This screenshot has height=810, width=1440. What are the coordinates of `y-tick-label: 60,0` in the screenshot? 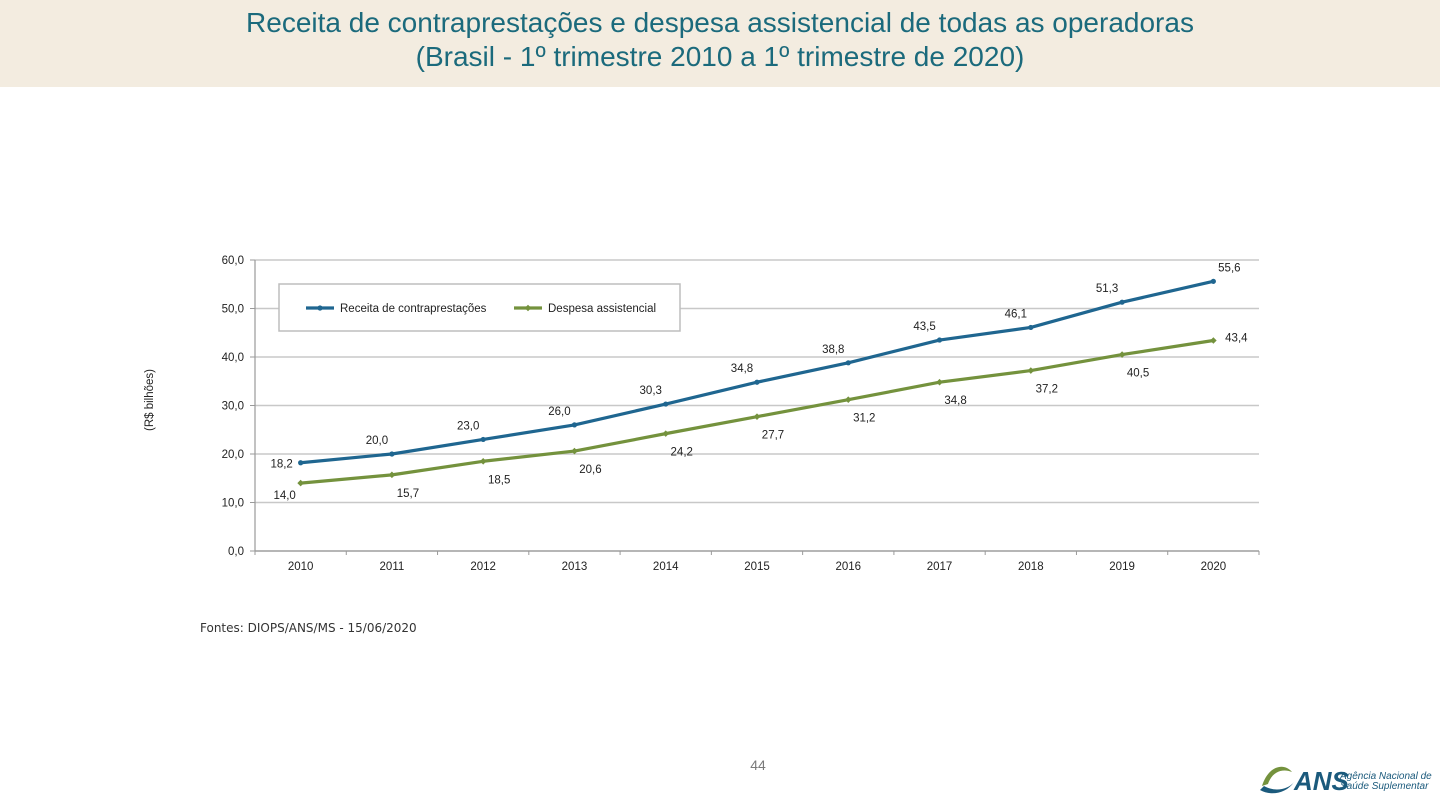 It's located at (233, 261).